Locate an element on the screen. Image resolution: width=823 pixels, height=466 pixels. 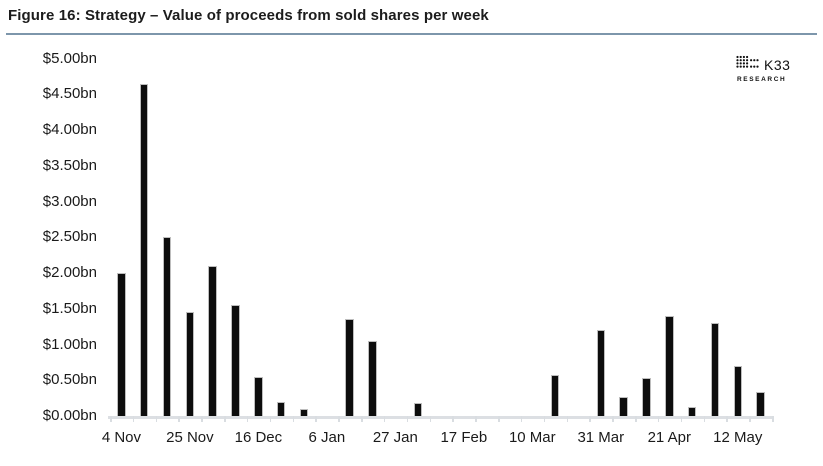
x-axis-label: 12 May is located at coordinates (738, 437).